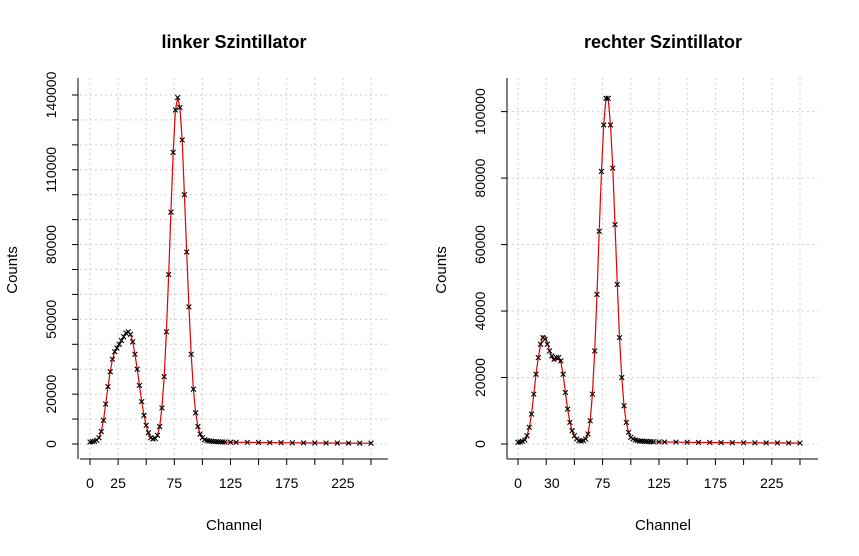  Describe the element at coordinates (90, 483) in the screenshot. I see `x-tick-label: 0` at that location.